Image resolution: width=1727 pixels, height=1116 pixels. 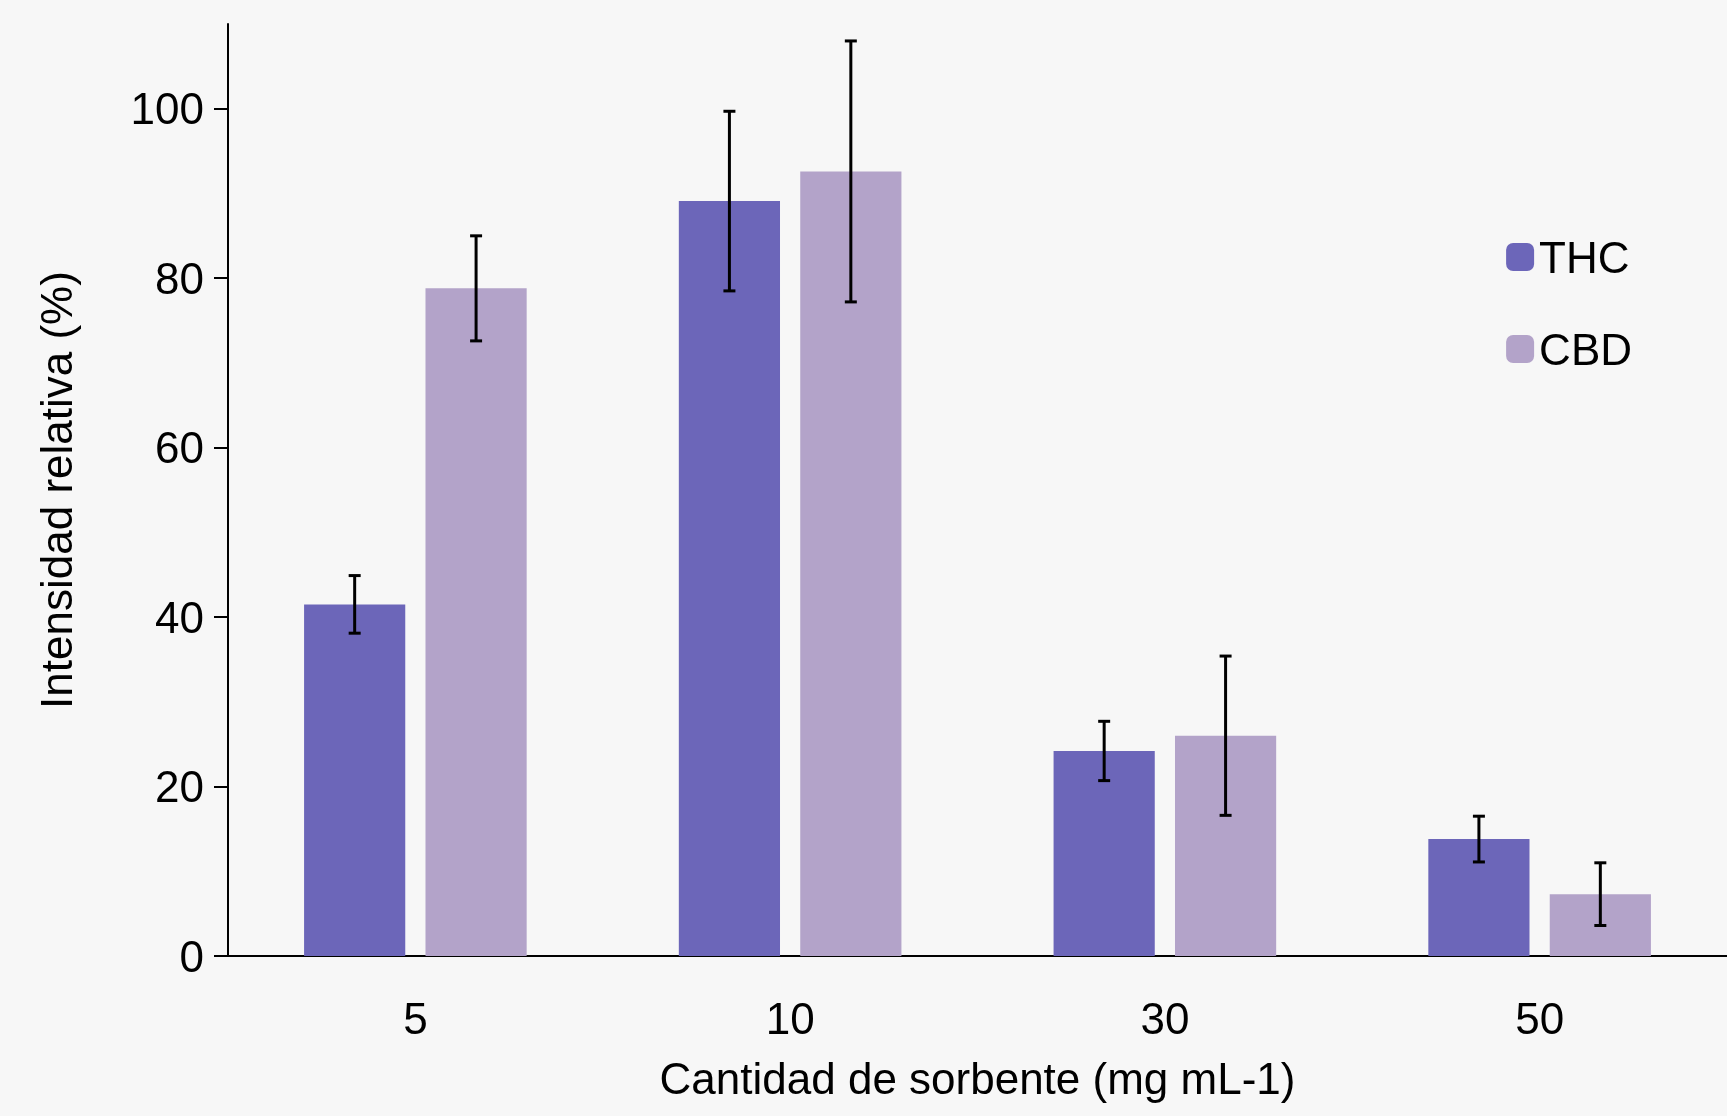 I want to click on y-tick-label: 80, so click(x=179, y=278).